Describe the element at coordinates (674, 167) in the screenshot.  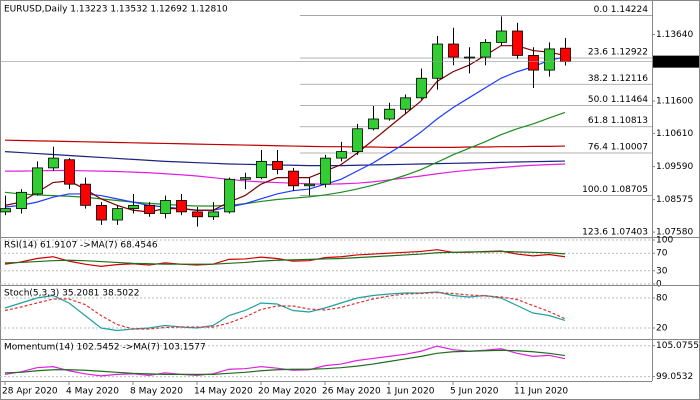
I see `y-tick-label: 1.09590` at that location.